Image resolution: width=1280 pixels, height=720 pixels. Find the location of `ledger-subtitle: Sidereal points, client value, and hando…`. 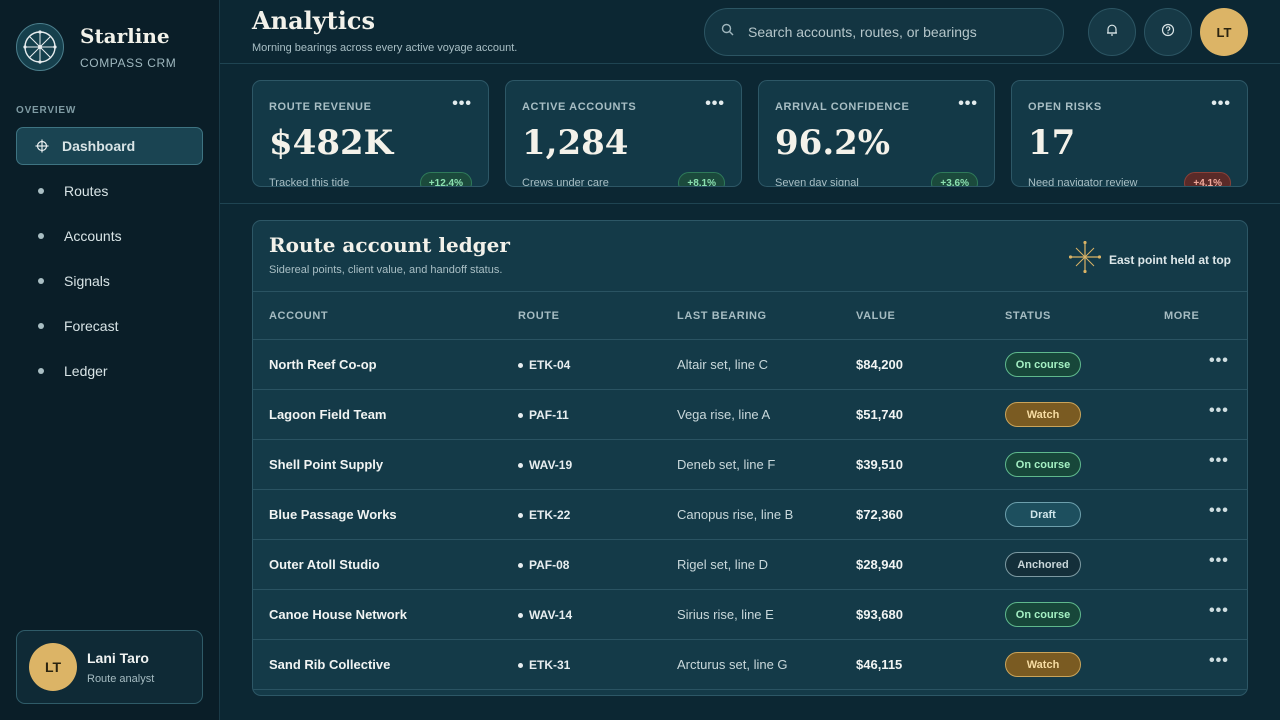

ledger-subtitle: Sidereal points, client value, and hando… is located at coordinates (386, 270).